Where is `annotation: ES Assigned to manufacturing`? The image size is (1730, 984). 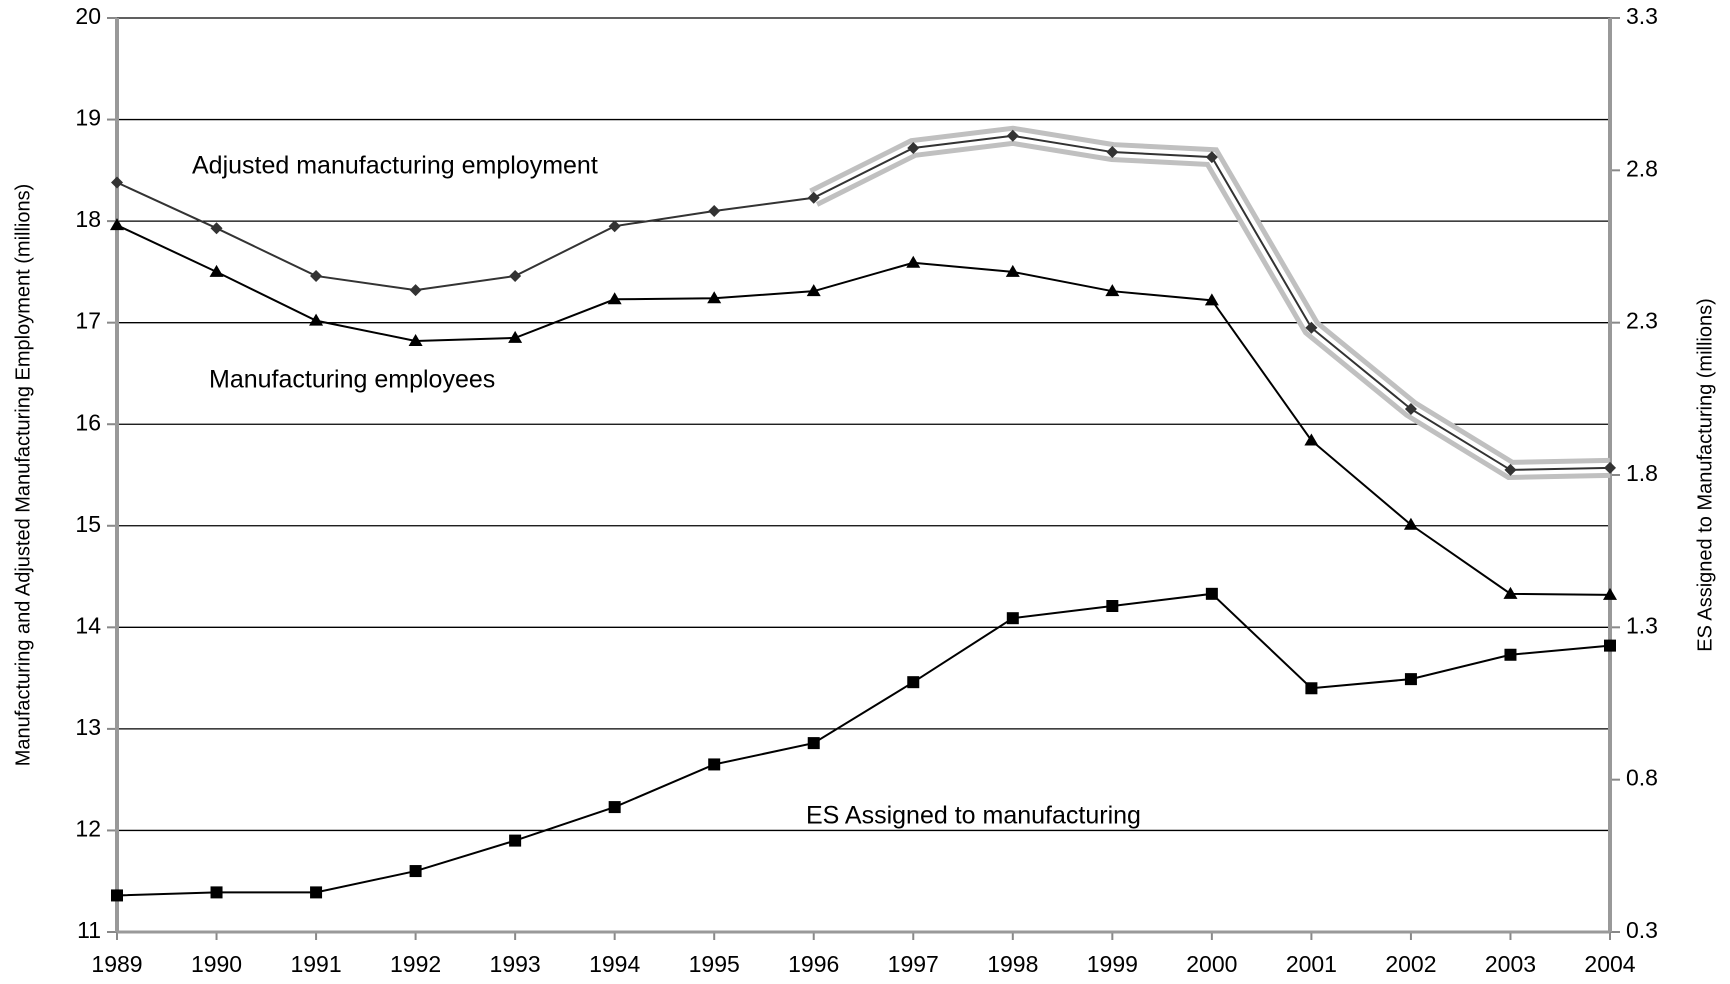
annotation: ES Assigned to manufacturing is located at coordinates (973, 816).